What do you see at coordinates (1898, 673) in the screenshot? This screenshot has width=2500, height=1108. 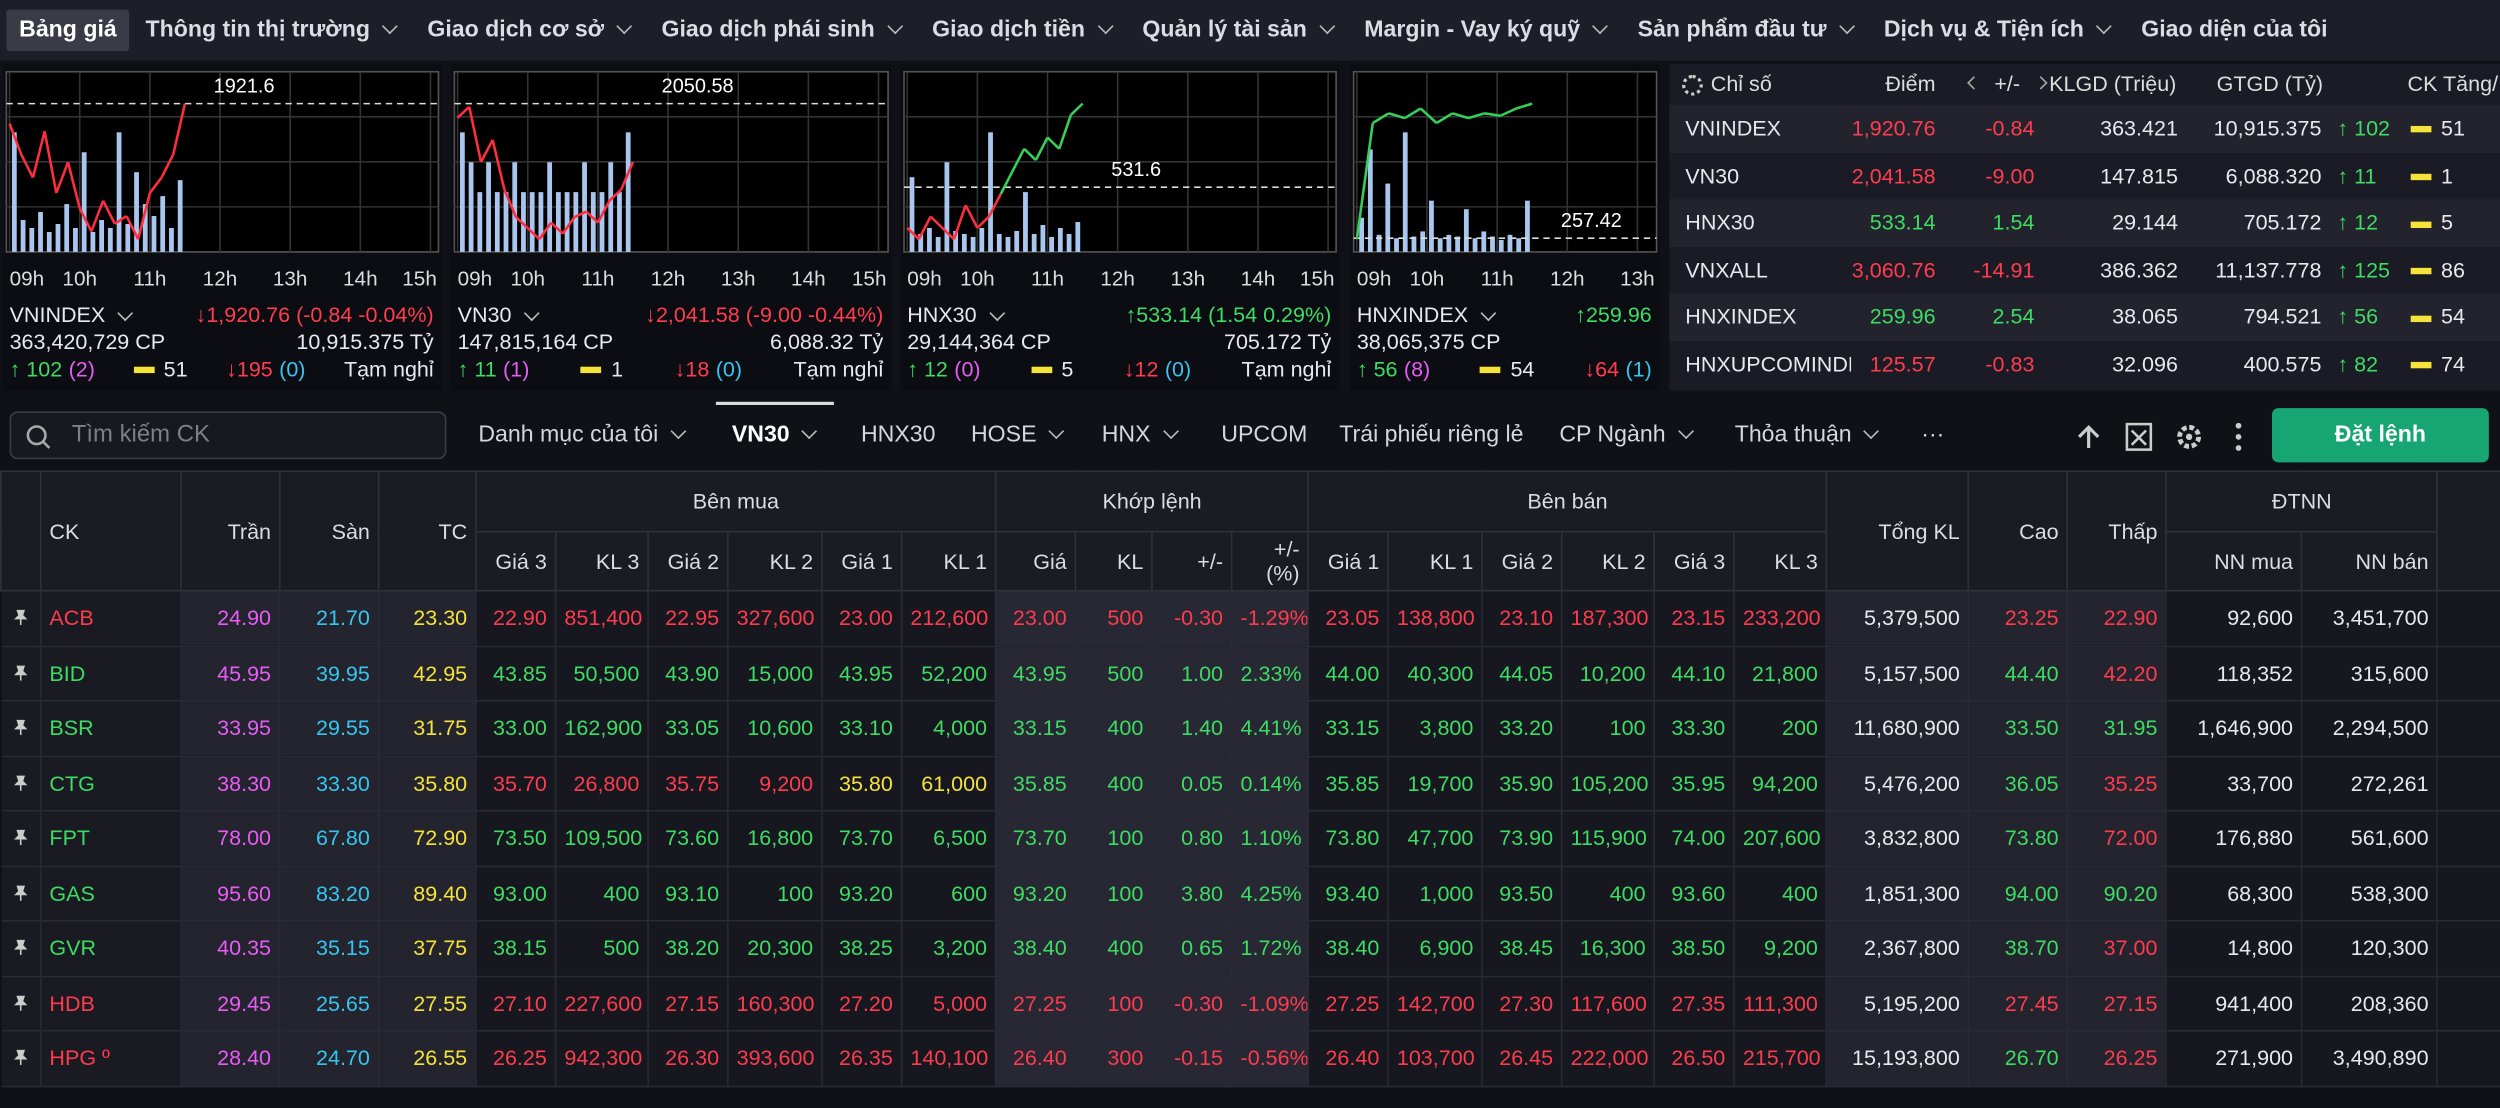 I see `cell: 5,157,500` at bounding box center [1898, 673].